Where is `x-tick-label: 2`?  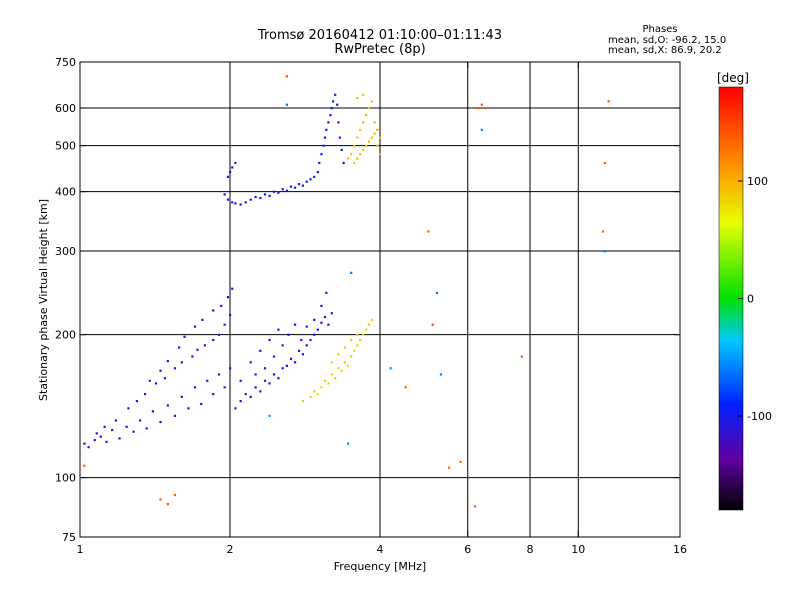 x-tick-label: 2 is located at coordinates (230, 549).